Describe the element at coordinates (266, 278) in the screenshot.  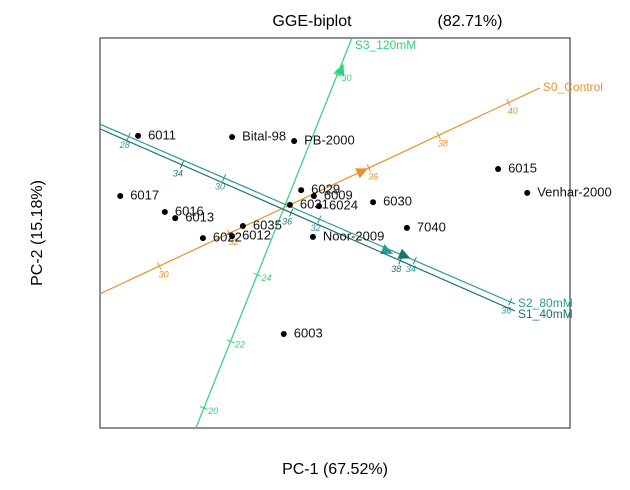
I see `environment-tick-label: 24` at that location.